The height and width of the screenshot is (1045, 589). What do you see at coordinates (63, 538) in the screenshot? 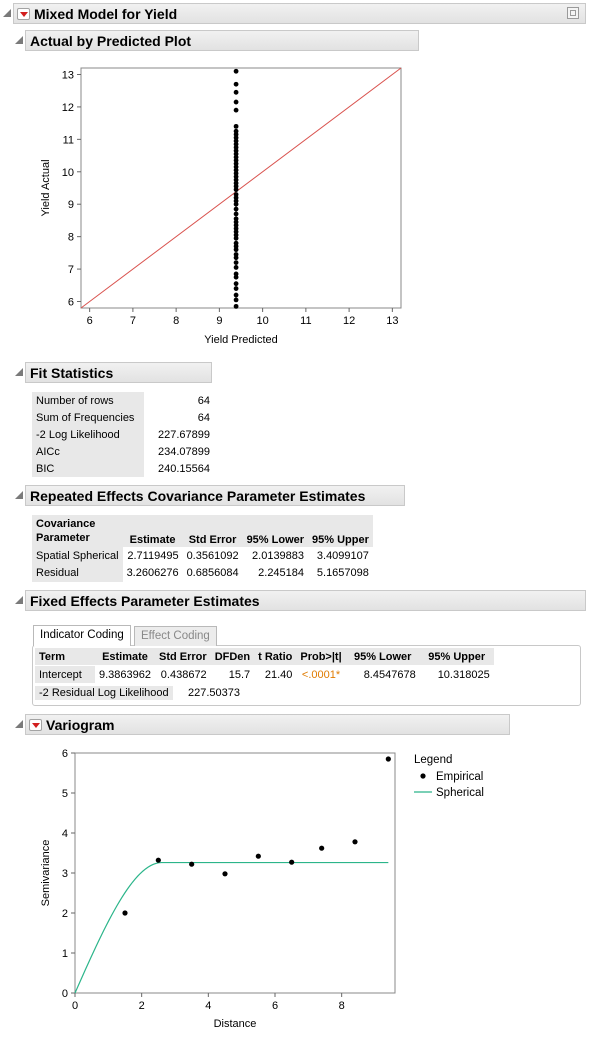
I see `header-line: Parameter` at bounding box center [63, 538].